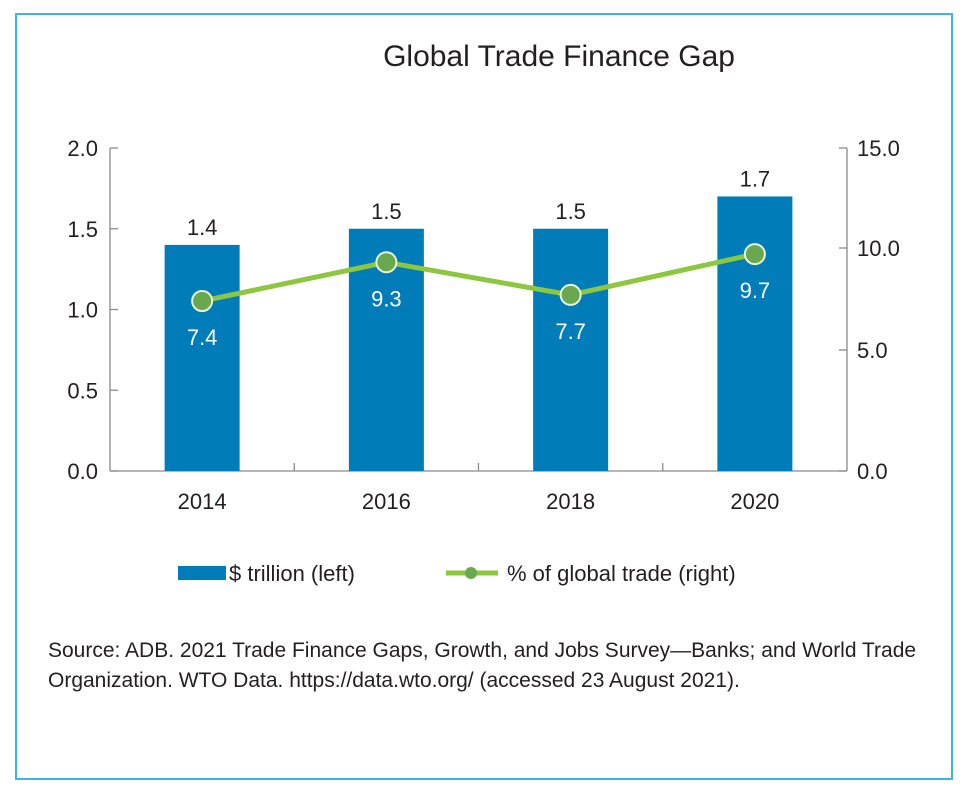 The height and width of the screenshot is (796, 968). I want to click on legend-line-label: % of global trade (right), so click(621, 573).